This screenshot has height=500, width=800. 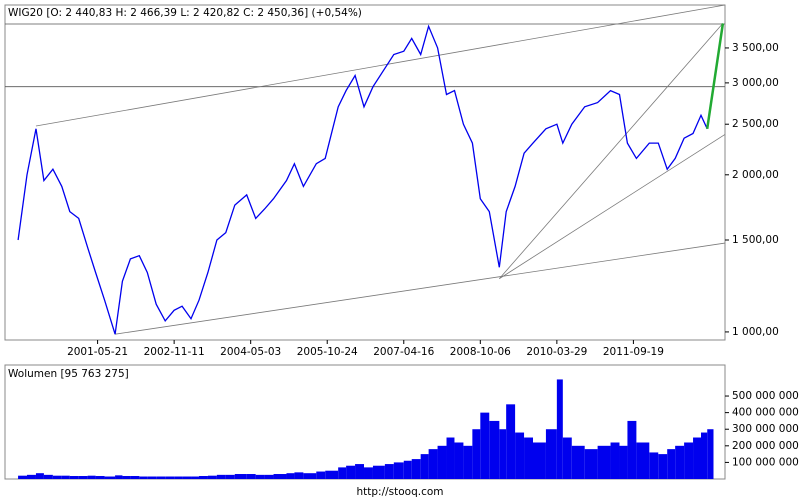 I want to click on y-tick-label: 300 000 000, so click(x=765, y=429).